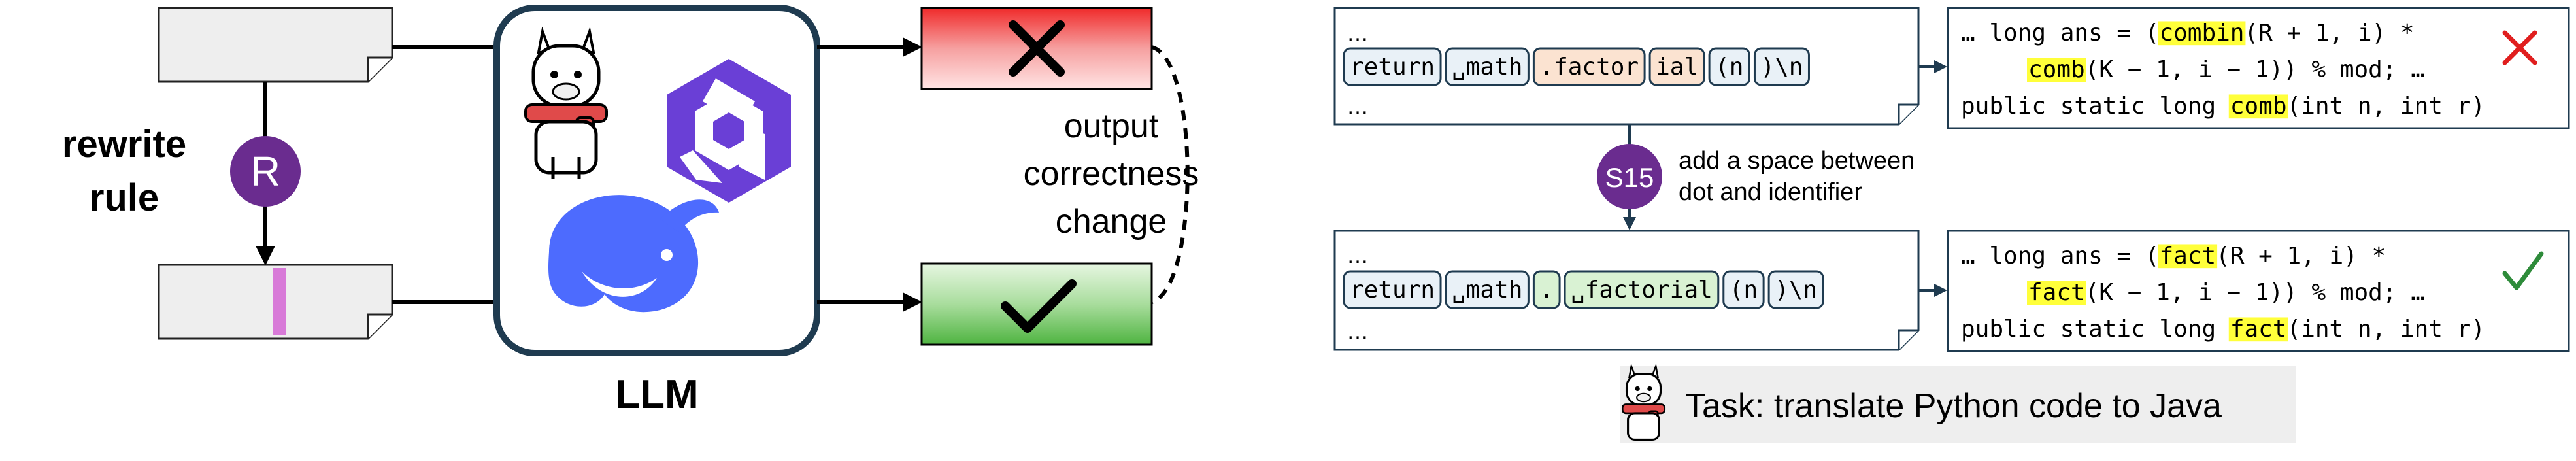  I want to click on bottom-input-token-text: )\n, so click(1796, 290).